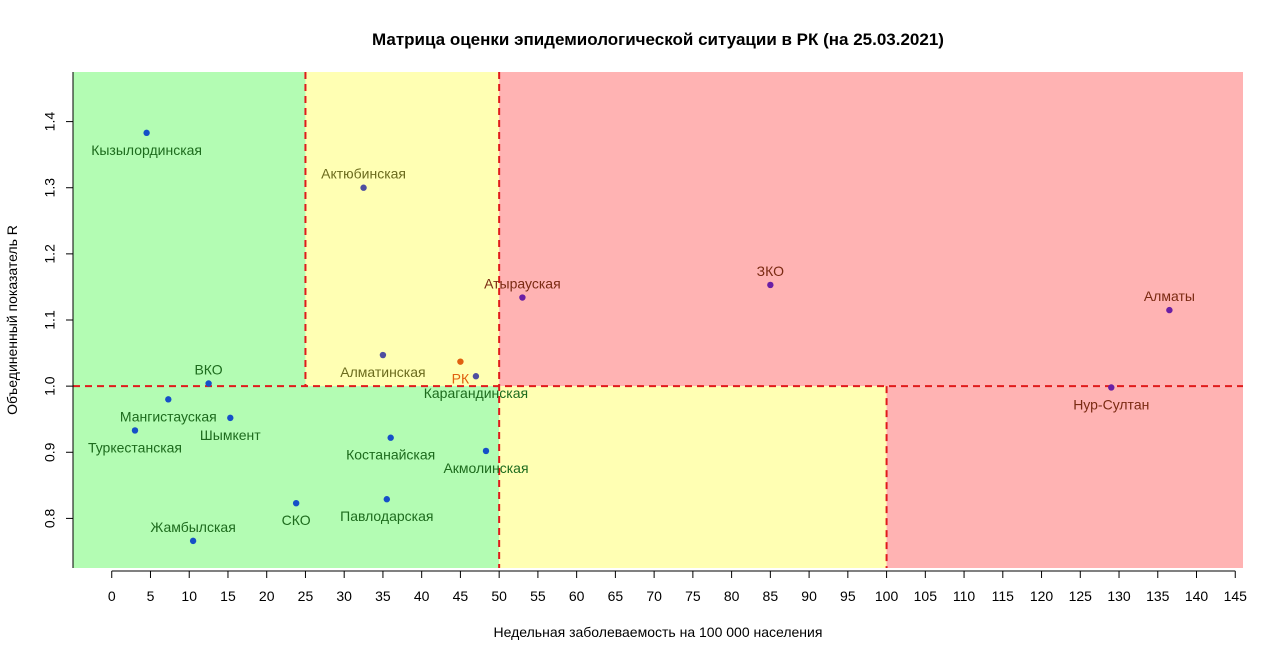 This screenshot has height=660, width=1280. I want to click on x-tick-label: 60, so click(577, 596).